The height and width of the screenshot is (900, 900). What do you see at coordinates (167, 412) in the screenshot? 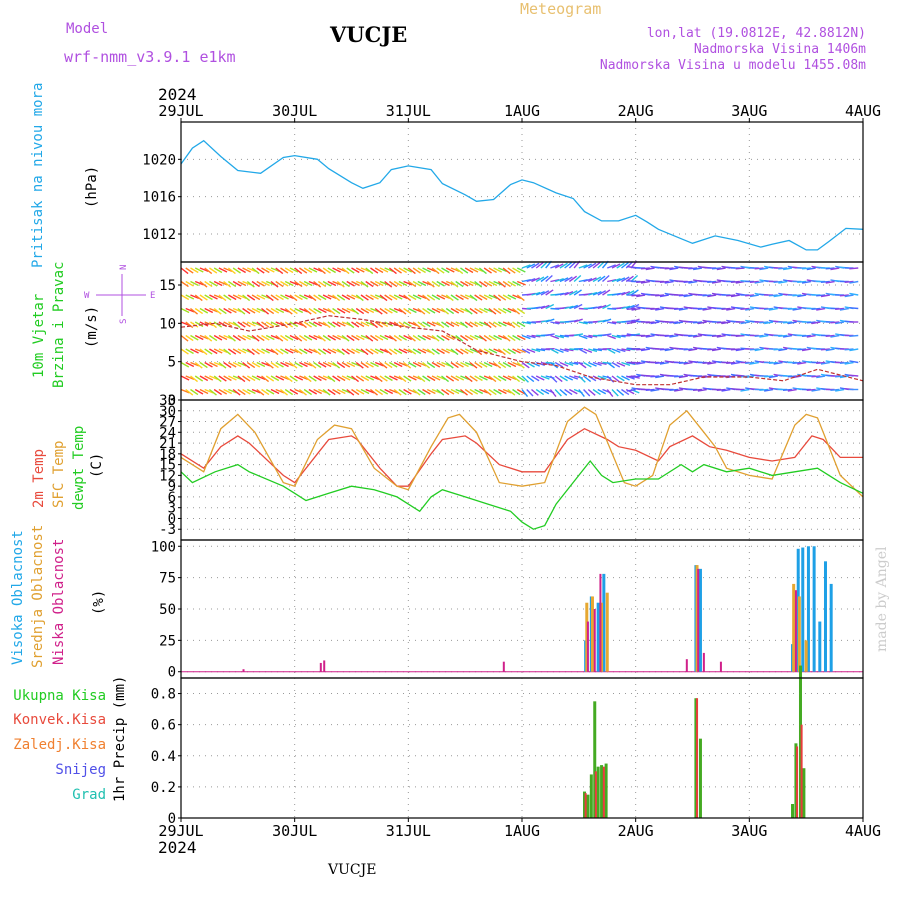
I see `y-tick-label: 30` at bounding box center [167, 412].